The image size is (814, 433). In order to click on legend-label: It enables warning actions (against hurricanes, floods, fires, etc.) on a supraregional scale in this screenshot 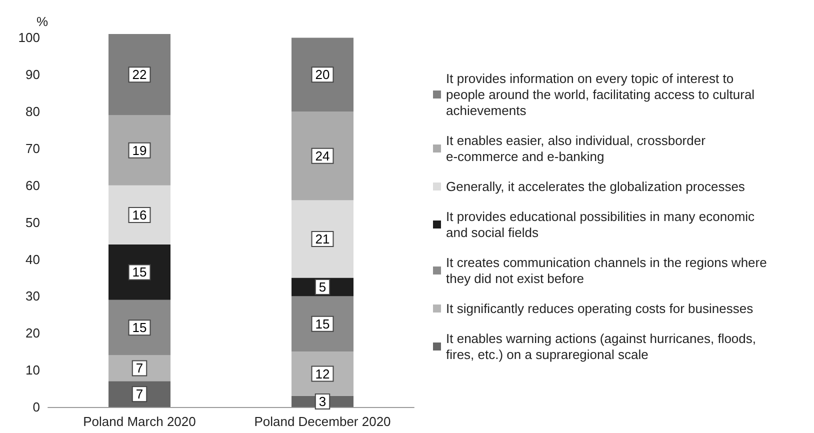, I will do `click(603, 346)`.